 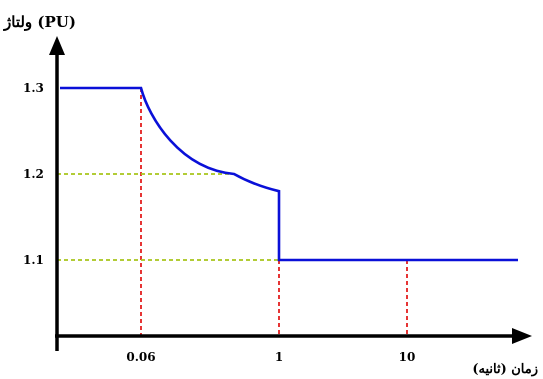 What do you see at coordinates (140, 357) in the screenshot?
I see `x-tick-label-0: 0.06` at bounding box center [140, 357].